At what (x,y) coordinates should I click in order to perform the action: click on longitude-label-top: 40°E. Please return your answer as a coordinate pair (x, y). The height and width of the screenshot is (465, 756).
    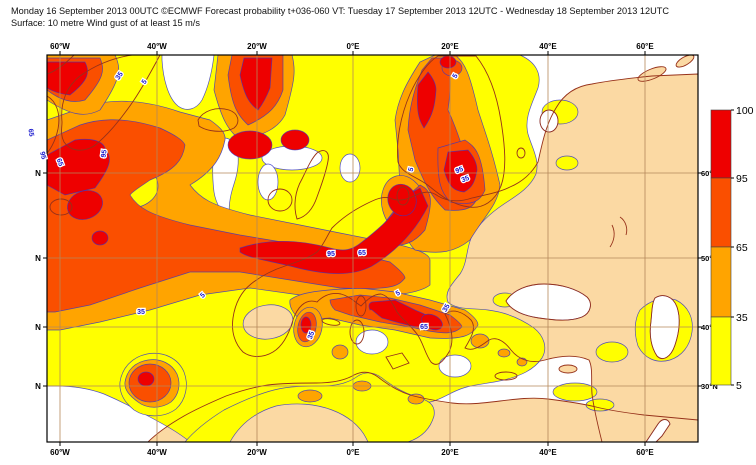
    Looking at the image, I should click on (548, 46).